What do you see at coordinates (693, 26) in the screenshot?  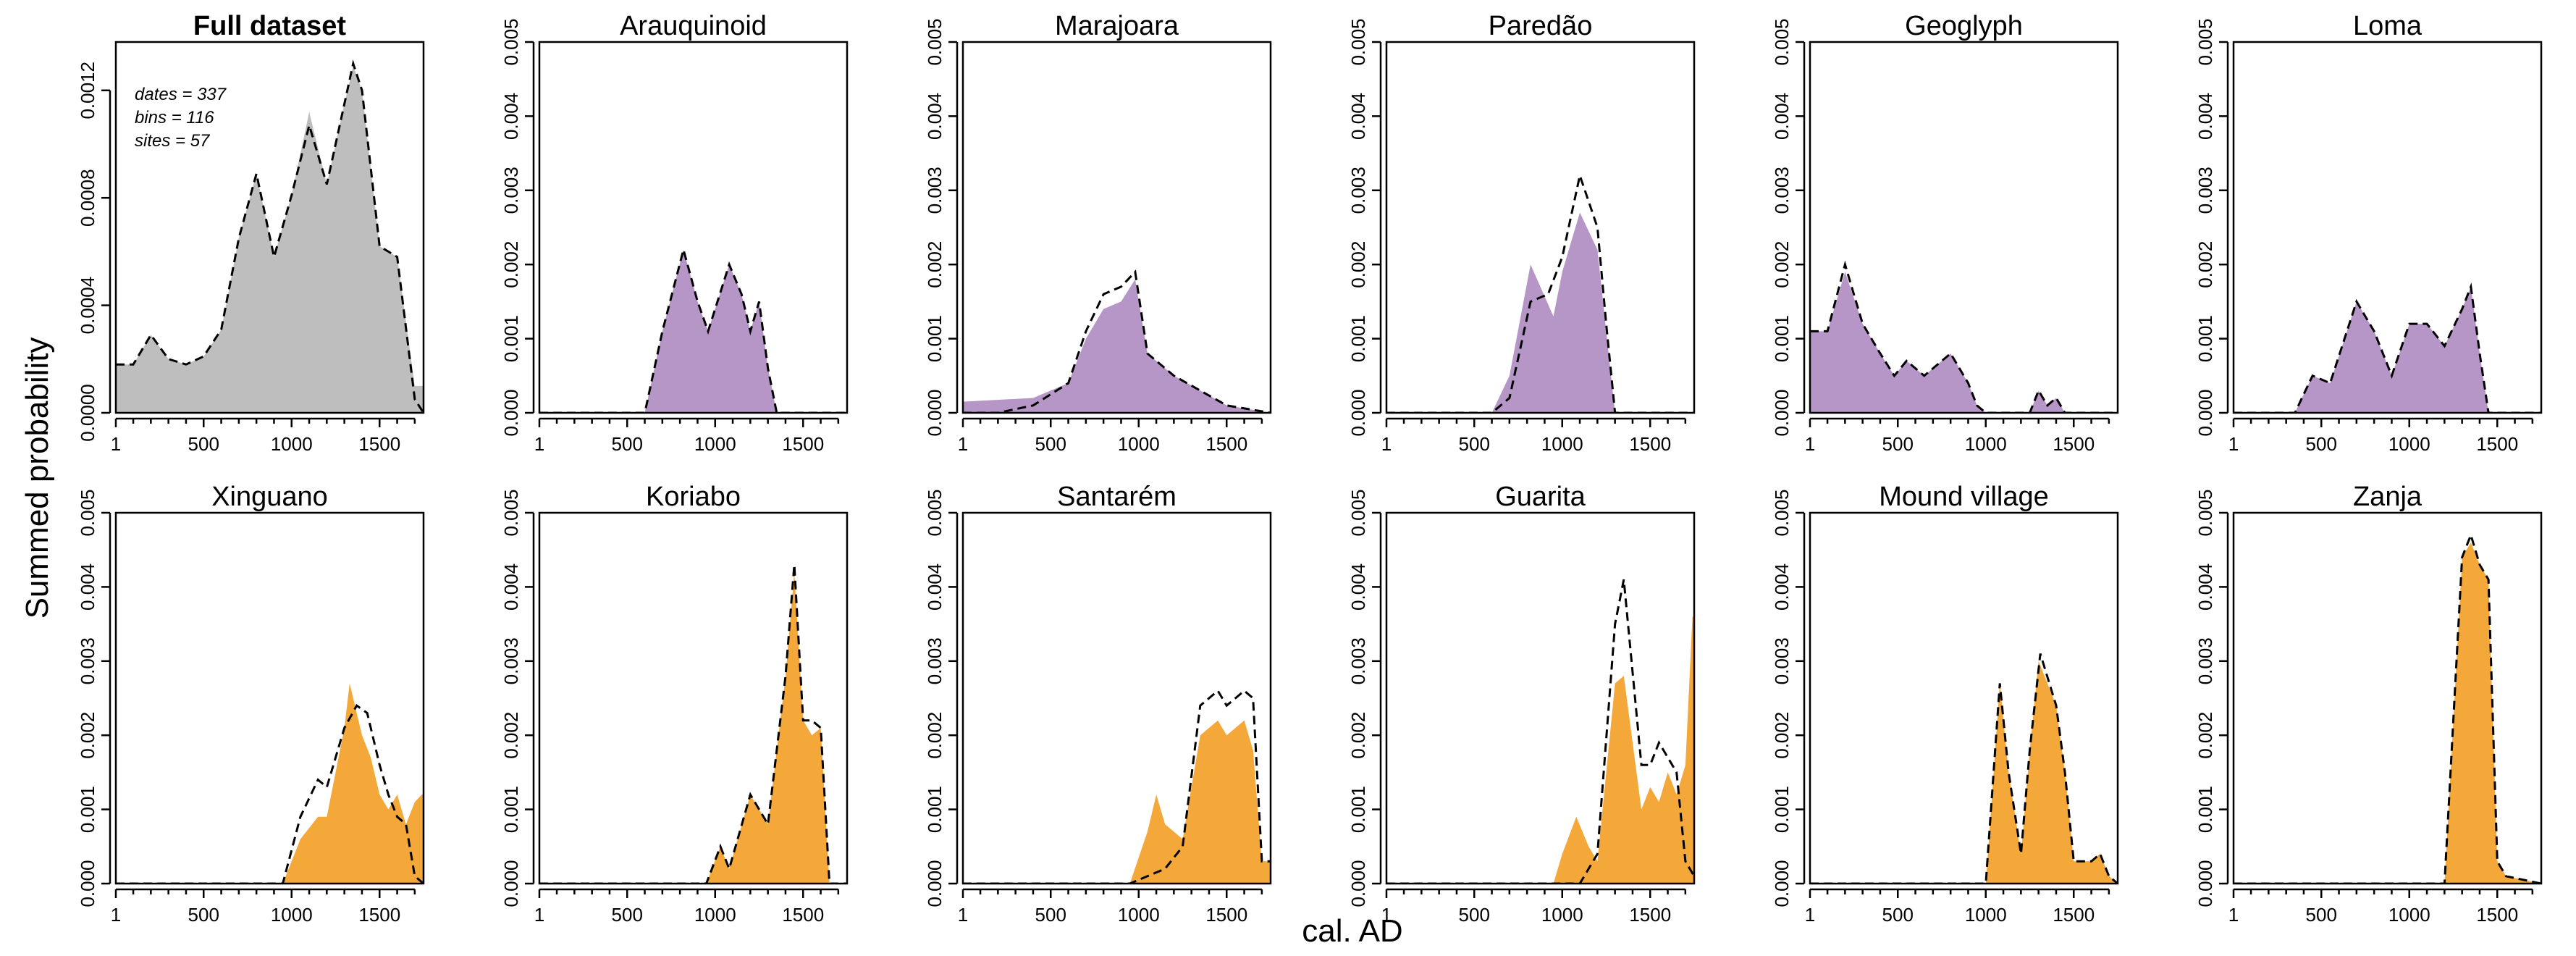 I see `panel-title: Arauquinoid` at bounding box center [693, 26].